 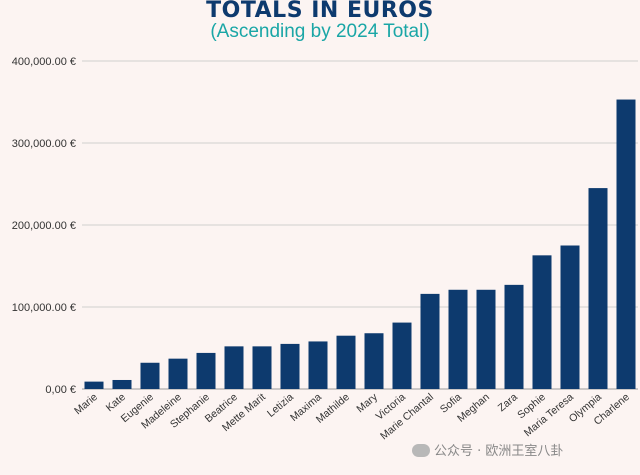 I want to click on bar-maxima, so click(x=318, y=365).